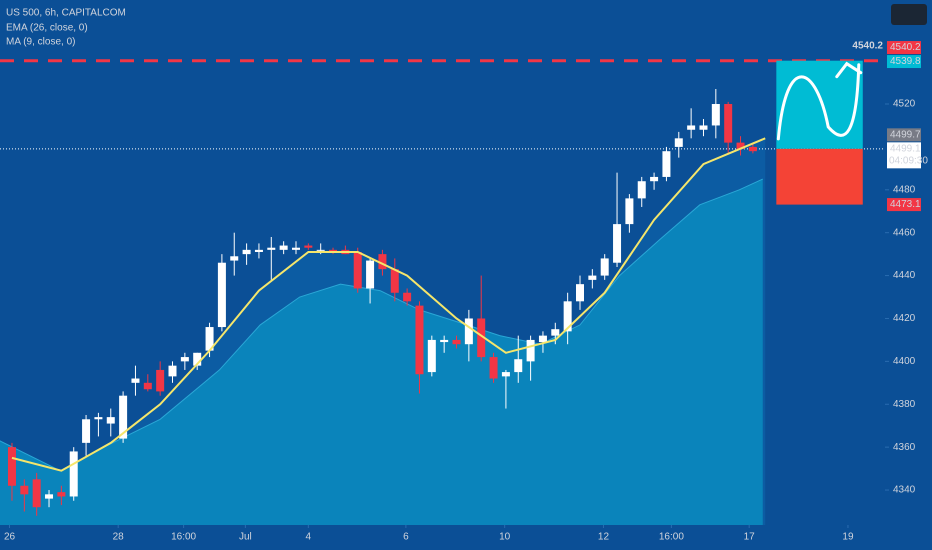 The image size is (932, 550). Describe the element at coordinates (849, 70) in the screenshot. I see `projection-arrow-head` at that location.